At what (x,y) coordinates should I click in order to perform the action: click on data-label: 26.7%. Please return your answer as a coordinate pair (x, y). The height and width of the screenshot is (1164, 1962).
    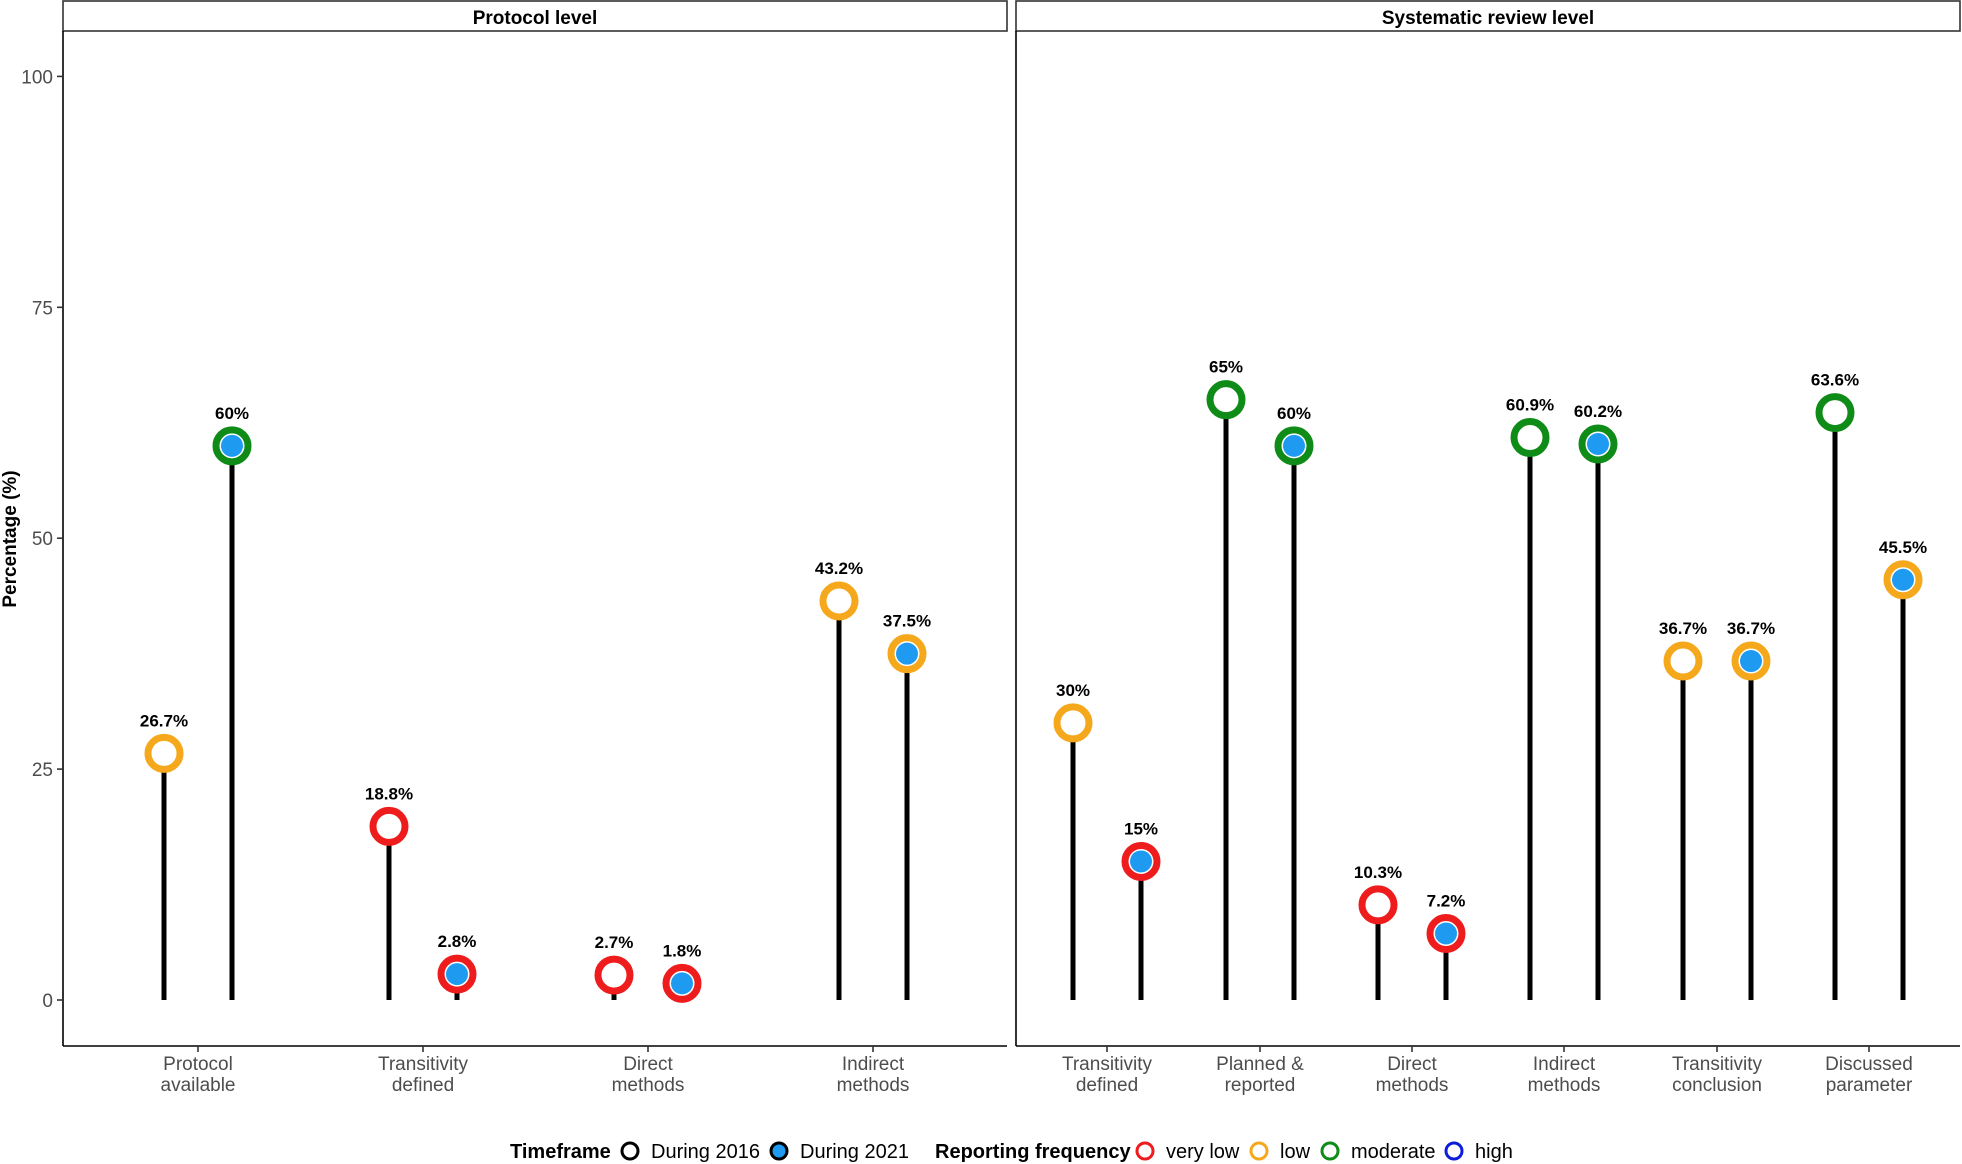
    Looking at the image, I should click on (164, 720).